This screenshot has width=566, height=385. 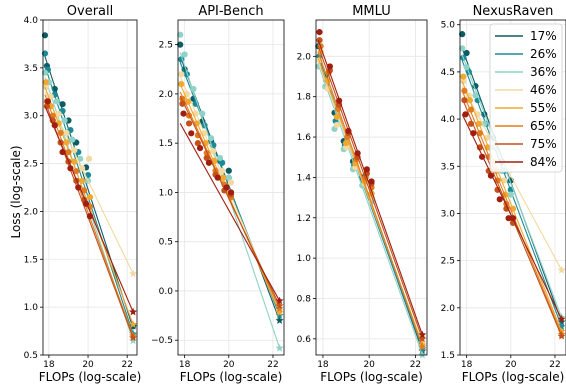 What do you see at coordinates (230, 11) in the screenshot?
I see `panel-title: API-Bench` at bounding box center [230, 11].